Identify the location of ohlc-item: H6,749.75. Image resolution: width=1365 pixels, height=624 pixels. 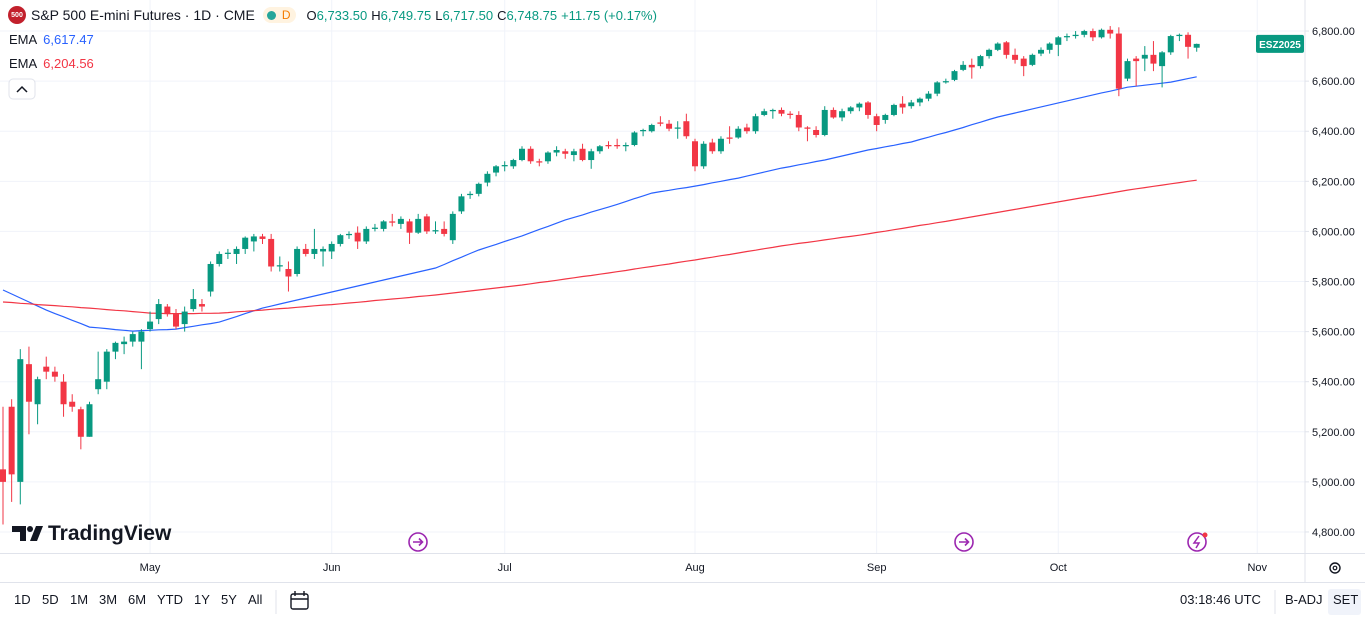
(401, 15).